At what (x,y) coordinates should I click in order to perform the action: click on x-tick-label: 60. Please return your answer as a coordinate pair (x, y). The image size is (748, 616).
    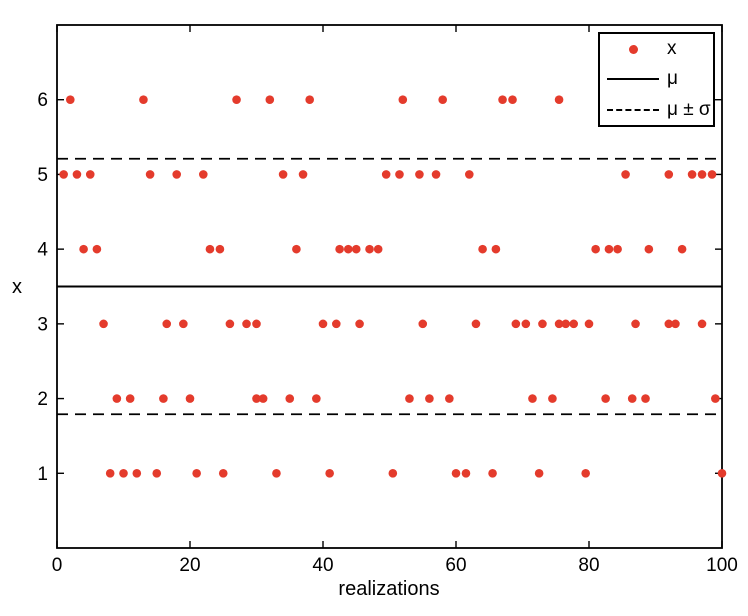
    Looking at the image, I should click on (455, 565).